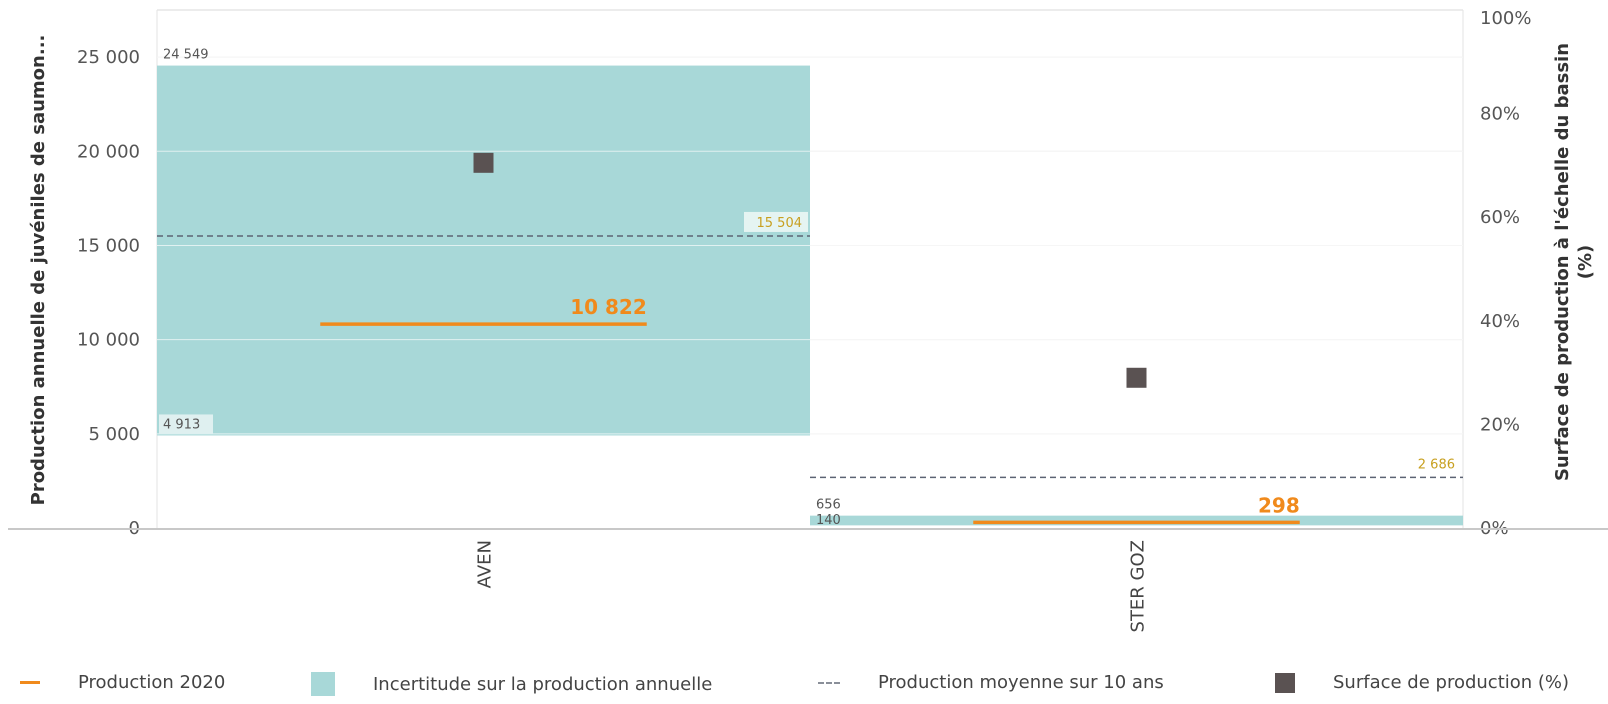 The height and width of the screenshot is (704, 1608). What do you see at coordinates (780, 223) in the screenshot?
I see `average-label: 15 504` at bounding box center [780, 223].